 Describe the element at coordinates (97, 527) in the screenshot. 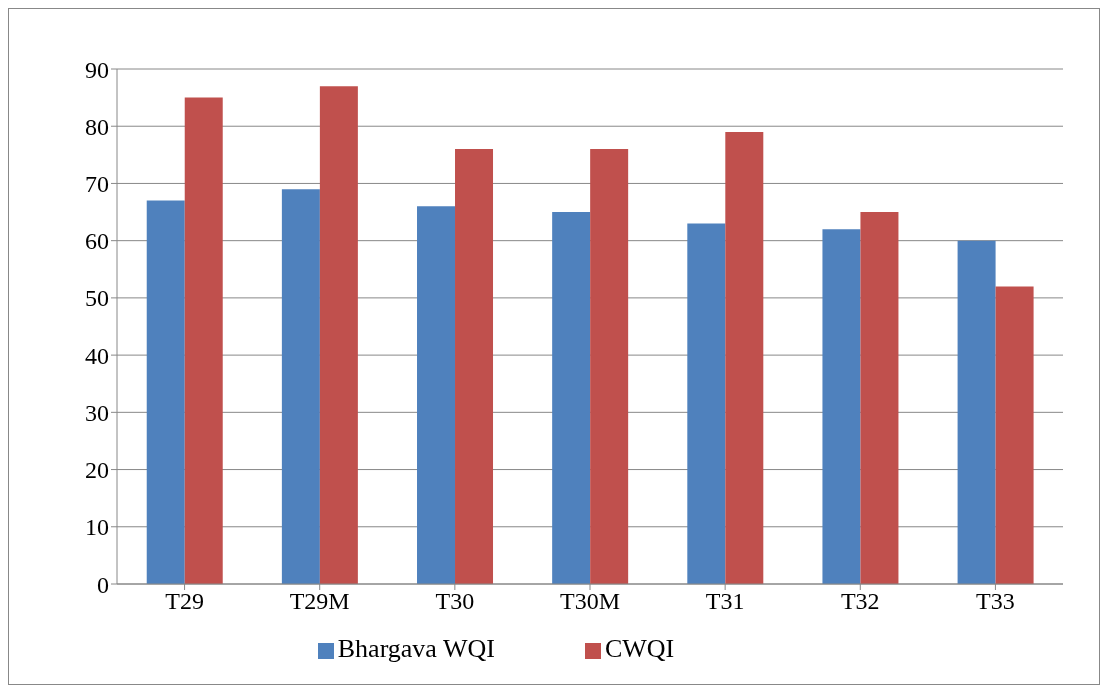

I see `y-tick-label: 10` at that location.